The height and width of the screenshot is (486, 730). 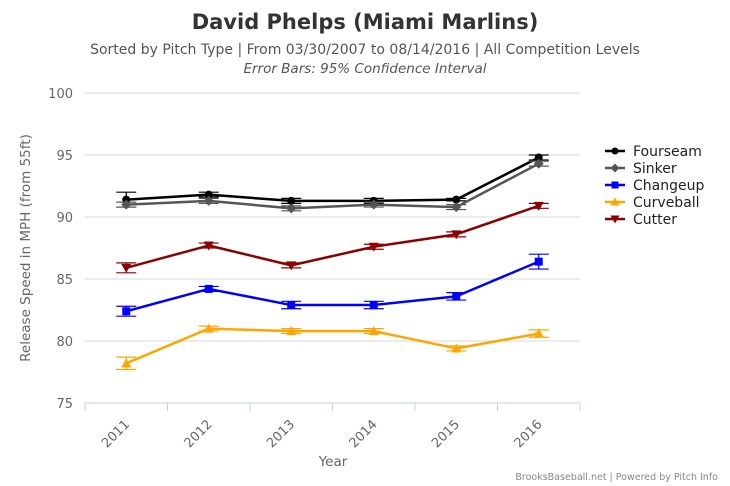 What do you see at coordinates (615, 168) in the screenshot?
I see `legend-marker-sinker` at bounding box center [615, 168].